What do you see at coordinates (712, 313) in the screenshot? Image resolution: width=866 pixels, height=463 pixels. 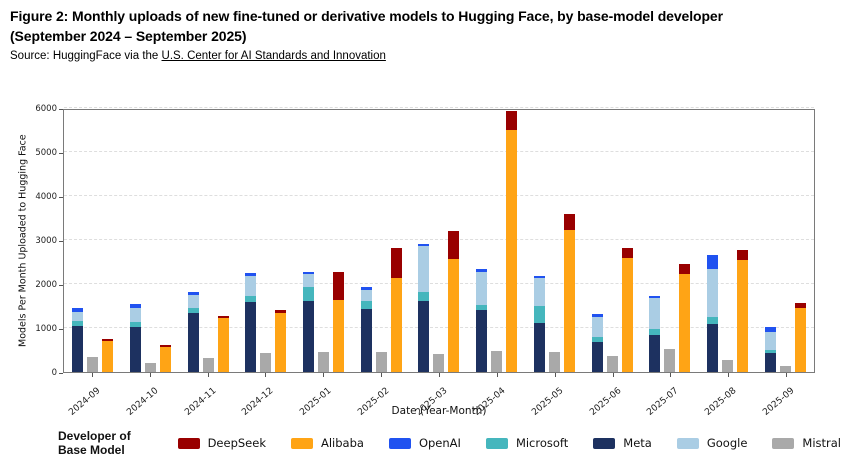 I see `bar-2025-08-meta-microsoft-google-openai` at bounding box center [712, 313].